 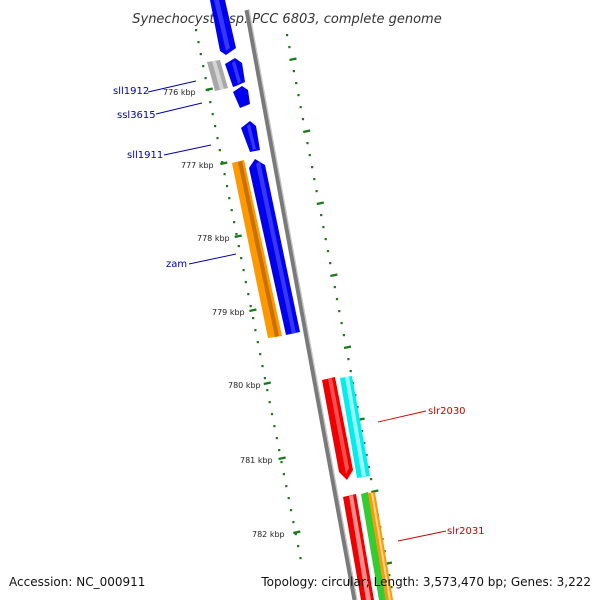 What do you see at coordinates (244, 385) in the screenshot?
I see `tick-label-780: 780 kbp` at bounding box center [244, 385].